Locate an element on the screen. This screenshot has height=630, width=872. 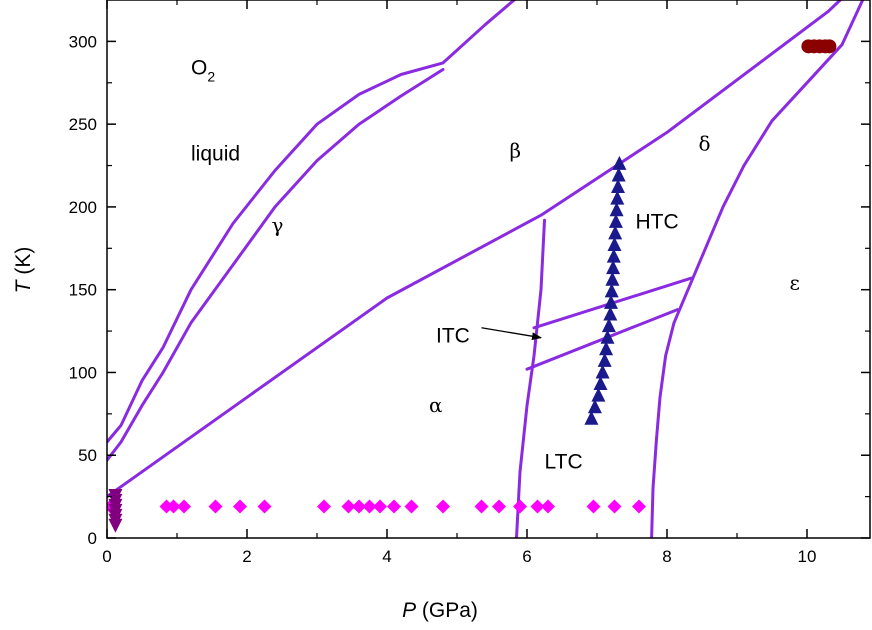
y-tick-label: 100 is located at coordinates (83, 372).